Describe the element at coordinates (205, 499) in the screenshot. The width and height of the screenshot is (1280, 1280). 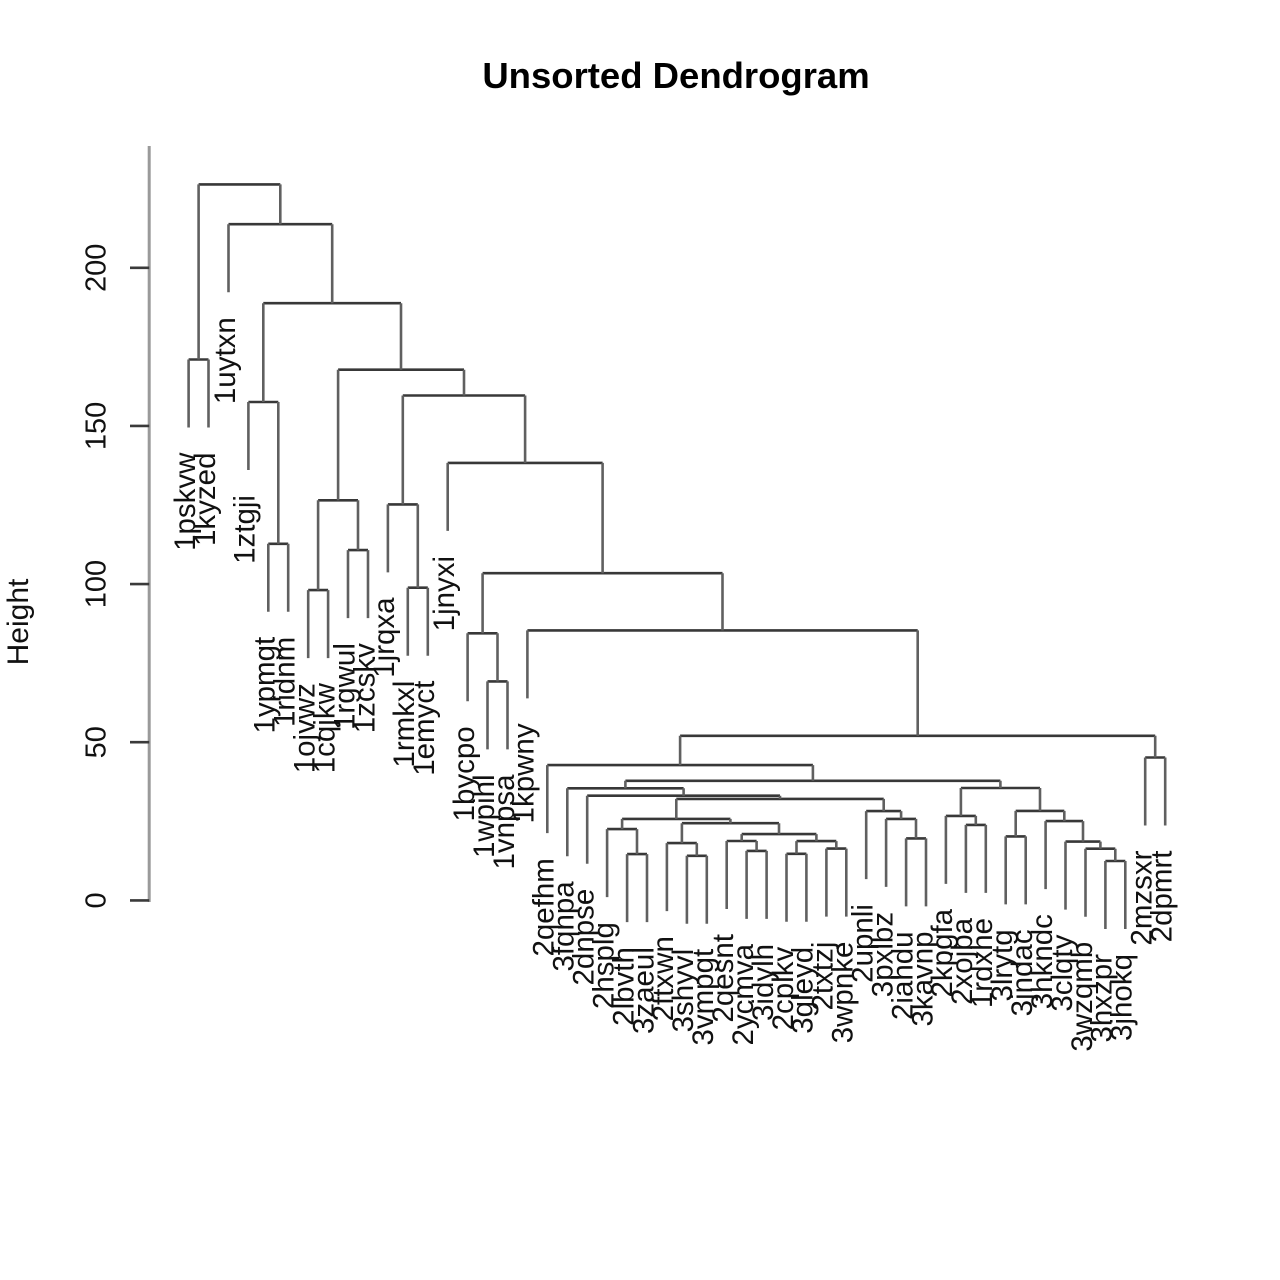
I see `svg-text: 1kyzed` at that location.